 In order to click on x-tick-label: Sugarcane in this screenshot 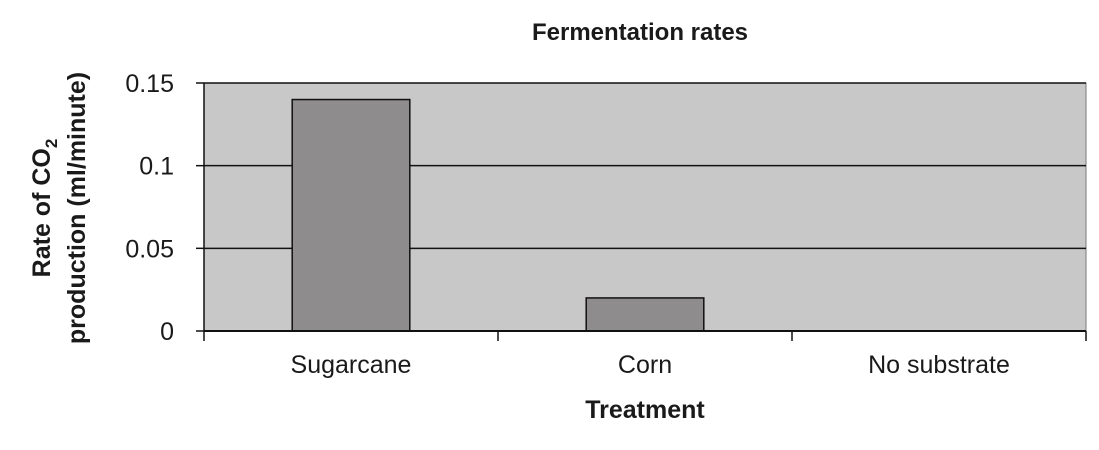, I will do `click(351, 365)`.